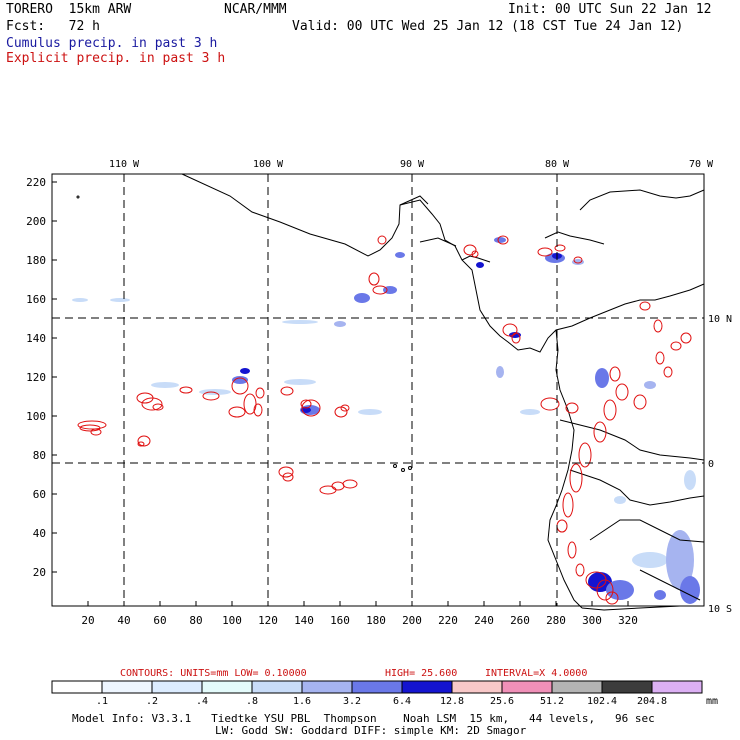 The width and height of the screenshot is (740, 740). Describe the element at coordinates (302, 701) in the screenshot. I see `colorbar-label: 1.6` at that location.